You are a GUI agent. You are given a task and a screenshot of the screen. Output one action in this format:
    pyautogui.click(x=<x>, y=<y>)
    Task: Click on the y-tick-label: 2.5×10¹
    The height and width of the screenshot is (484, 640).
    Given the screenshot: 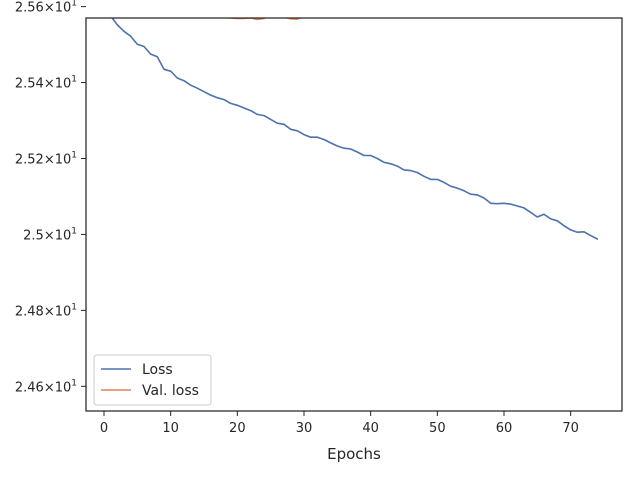 What is the action you would take?
    pyautogui.click(x=50, y=234)
    